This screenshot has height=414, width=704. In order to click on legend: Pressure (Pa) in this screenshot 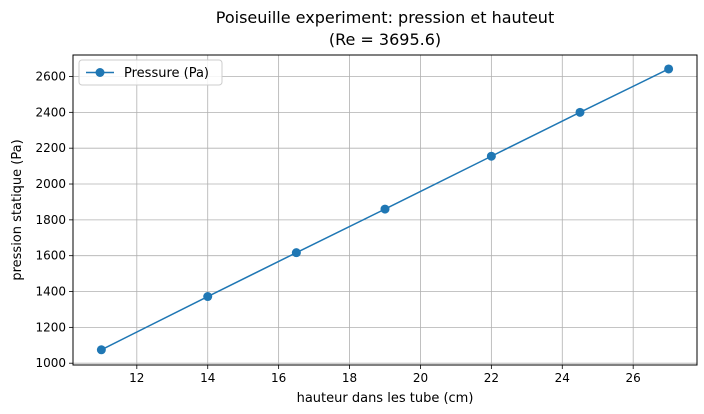, I will do `click(150, 72)`.